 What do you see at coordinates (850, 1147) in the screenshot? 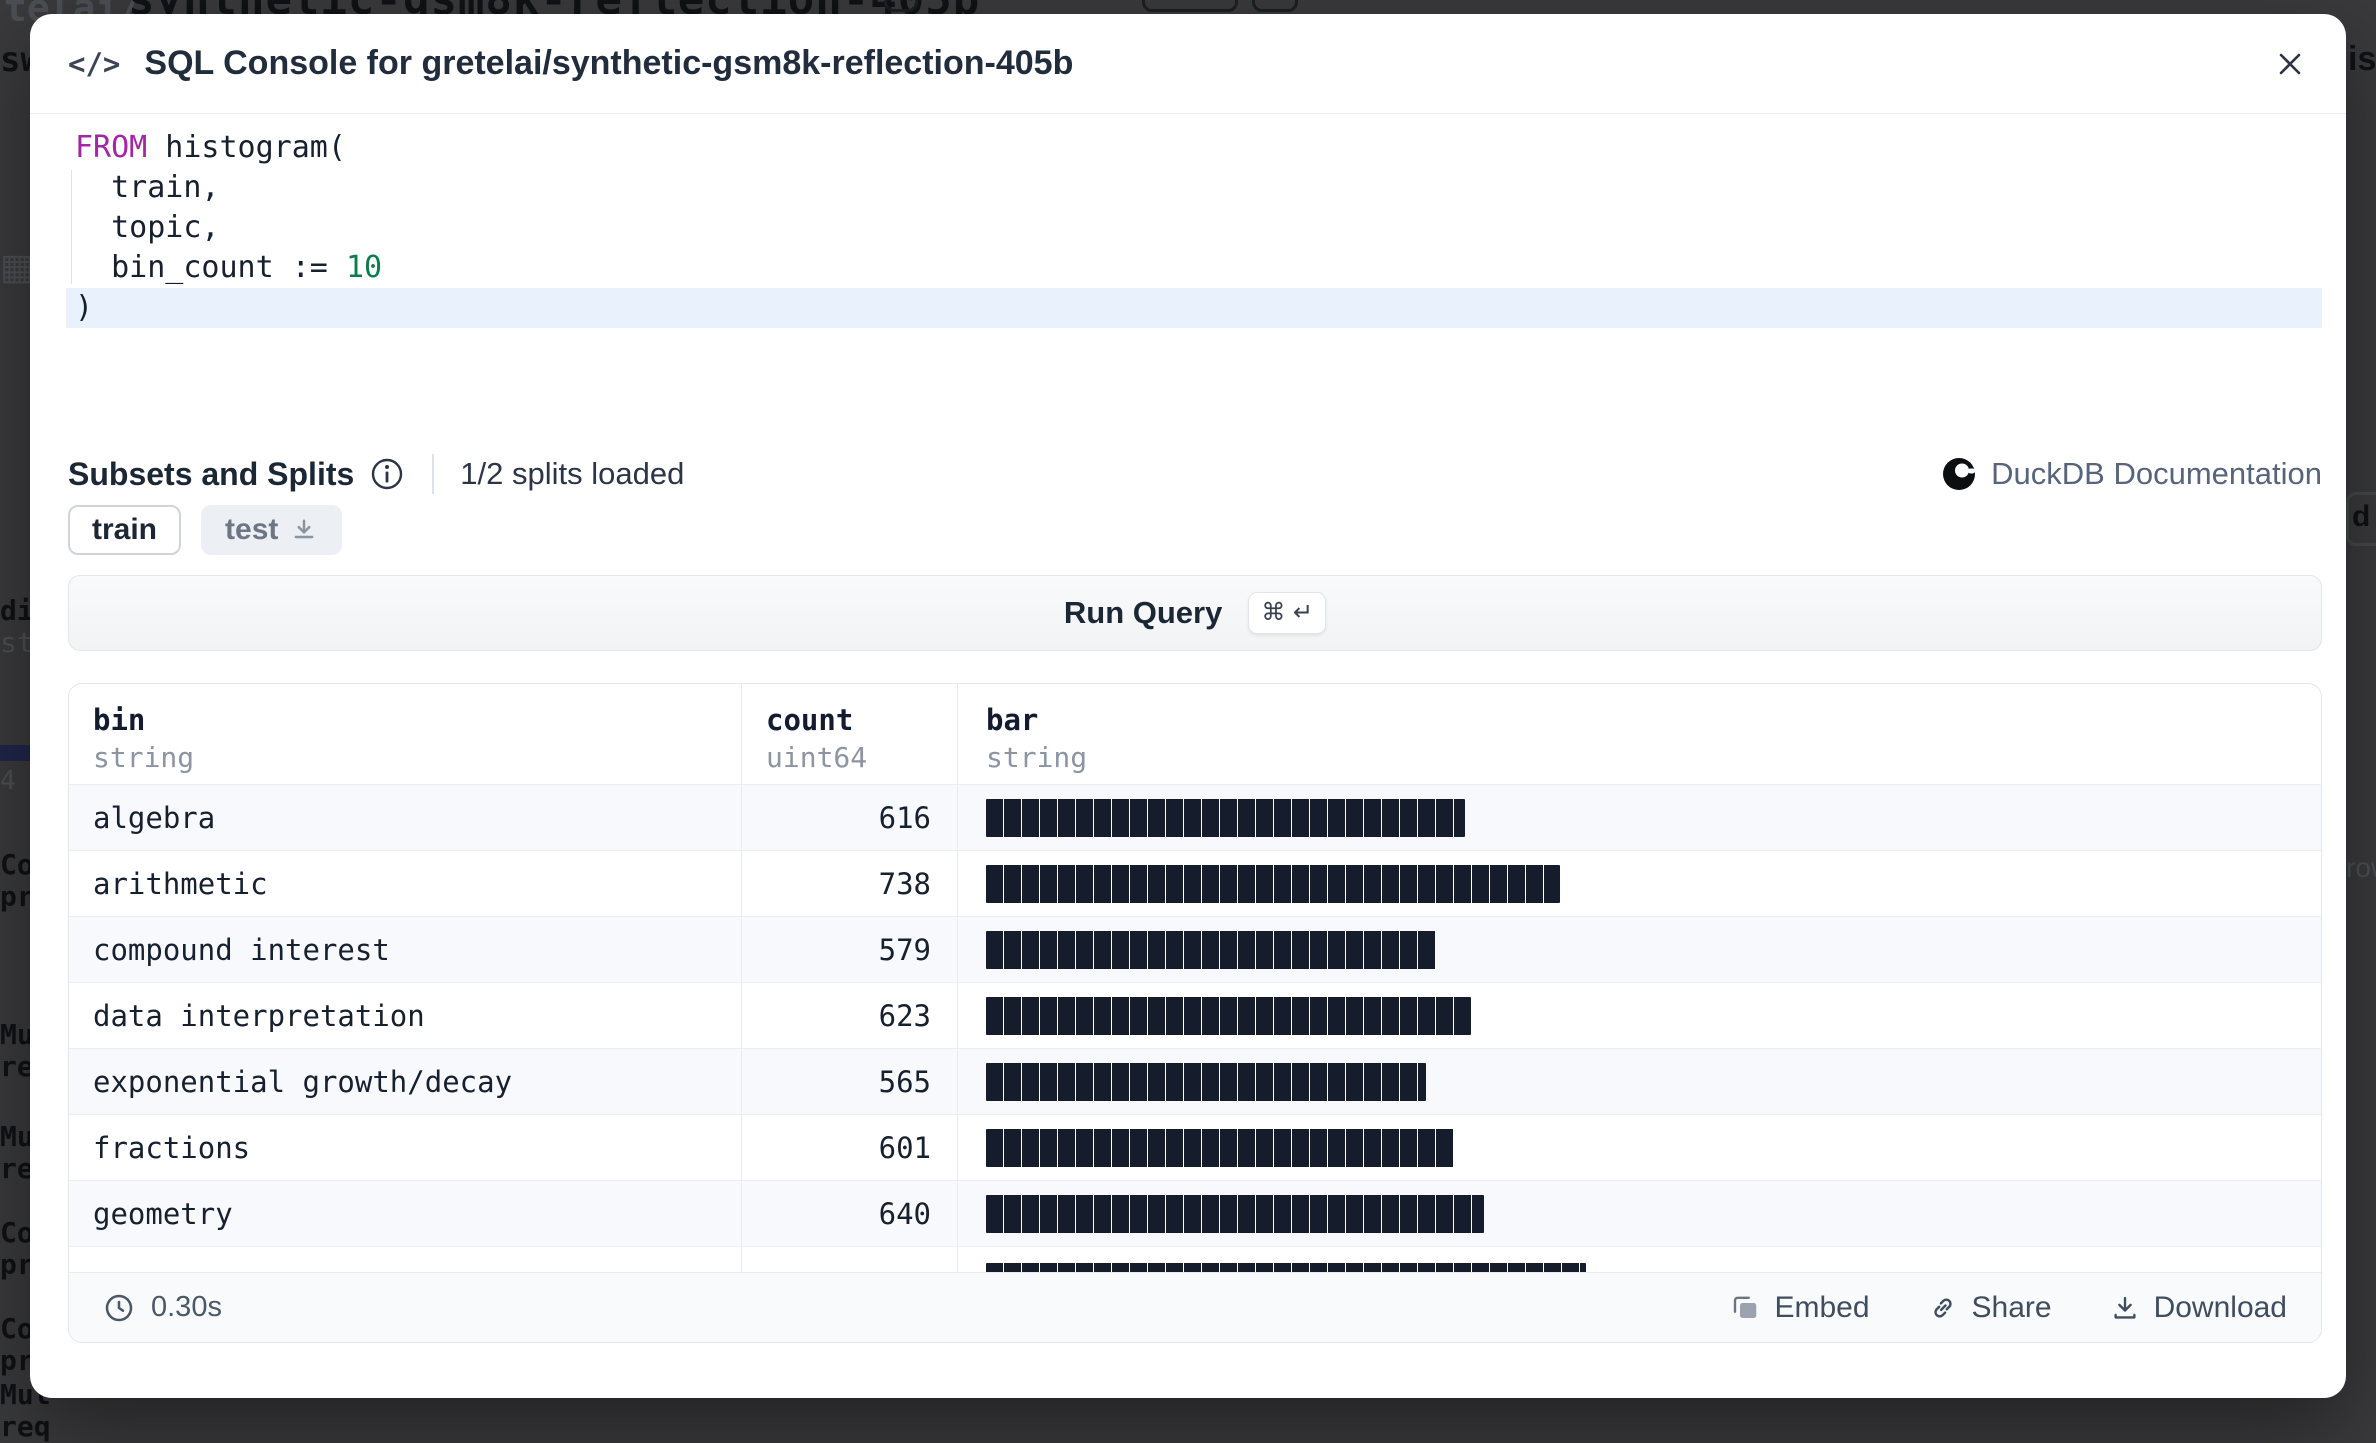
I see `count-cell: 601` at bounding box center [850, 1147].